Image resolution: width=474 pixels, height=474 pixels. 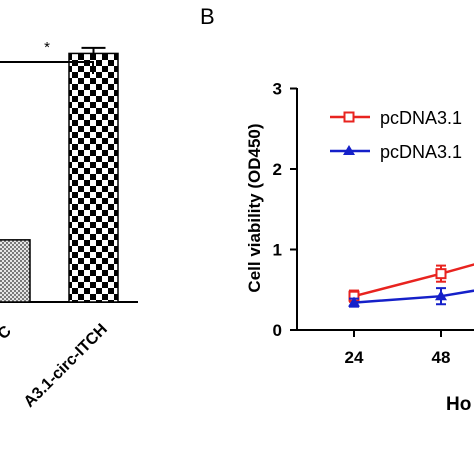 What do you see at coordinates (413, 280) in the screenshot?
I see `series-line` at bounding box center [413, 280].